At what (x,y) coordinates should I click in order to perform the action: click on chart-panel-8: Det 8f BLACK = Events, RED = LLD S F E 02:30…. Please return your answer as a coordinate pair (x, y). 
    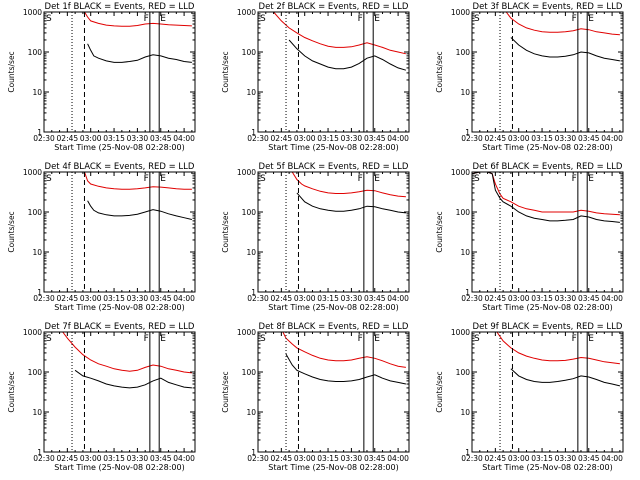
    Looking at the image, I should click on (315, 397).